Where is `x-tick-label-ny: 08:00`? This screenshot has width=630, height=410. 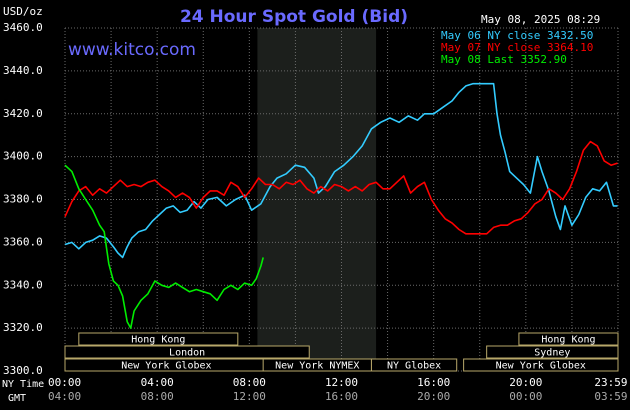 x-tick-label-ny: 08:00 is located at coordinates (249, 382).